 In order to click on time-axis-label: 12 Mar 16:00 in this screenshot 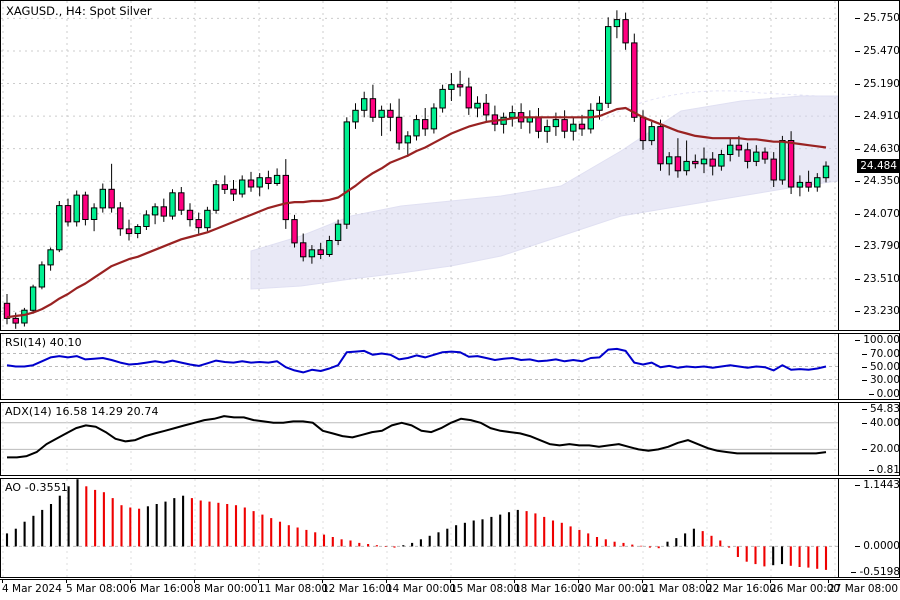, I will do `click(357, 587)`.